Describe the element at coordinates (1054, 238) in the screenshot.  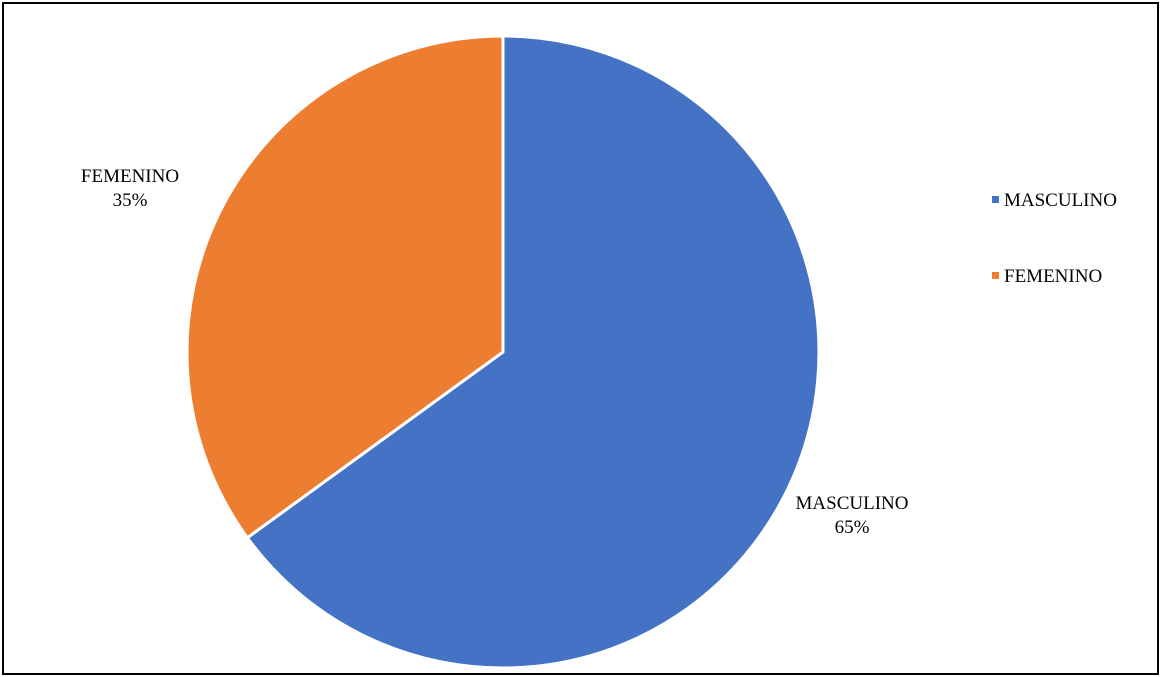
I see `legend: MASCULINO FEMENINO` at that location.